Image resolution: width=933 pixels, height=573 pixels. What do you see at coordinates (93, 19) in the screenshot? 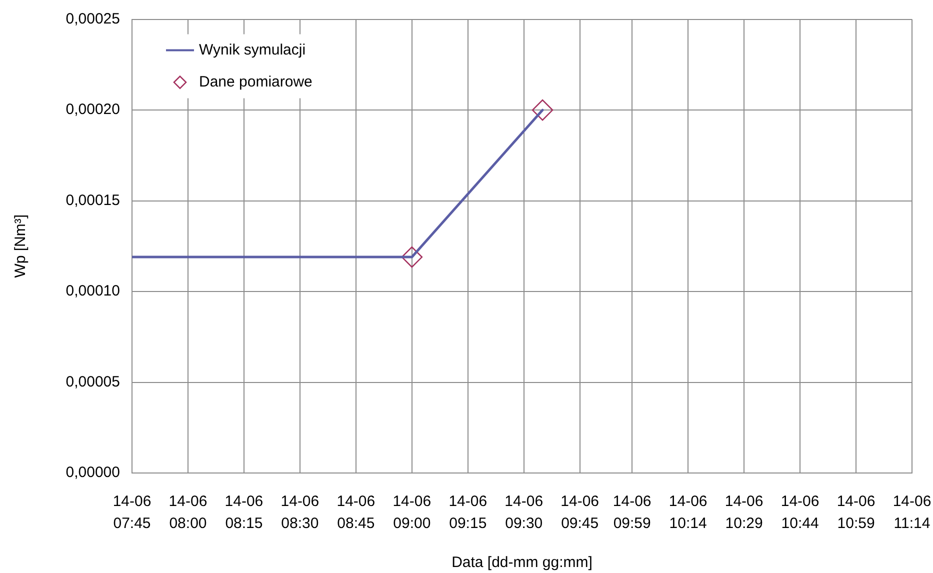
I see `y-tick-label: 0,00025` at bounding box center [93, 19].